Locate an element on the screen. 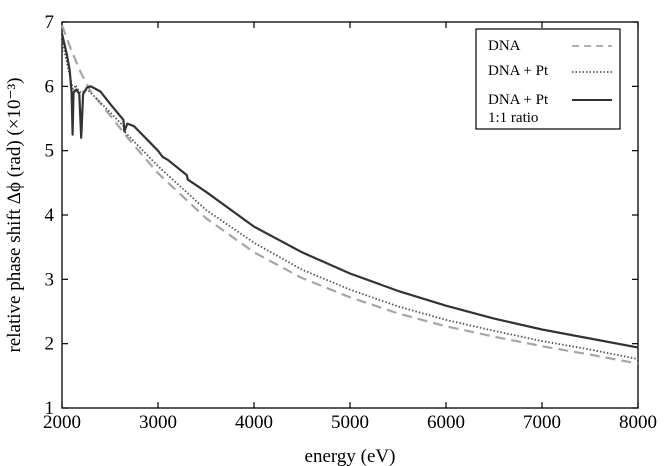  y-tick-label: 6 is located at coordinates (50, 86).